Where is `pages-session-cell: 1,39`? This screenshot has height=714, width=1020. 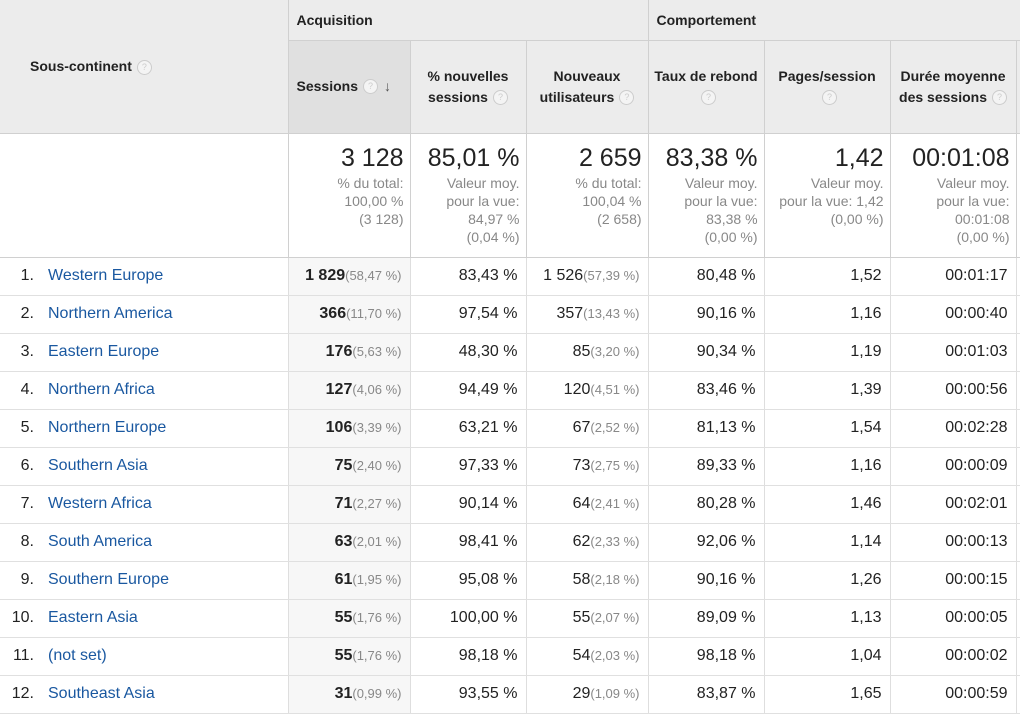
pages-session-cell: 1,39 is located at coordinates (827, 390).